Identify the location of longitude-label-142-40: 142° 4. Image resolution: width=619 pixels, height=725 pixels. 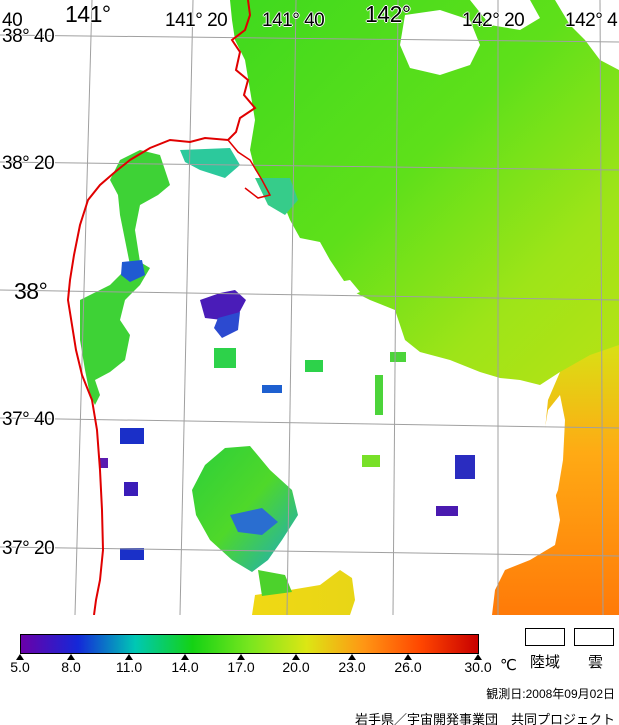
(591, 20).